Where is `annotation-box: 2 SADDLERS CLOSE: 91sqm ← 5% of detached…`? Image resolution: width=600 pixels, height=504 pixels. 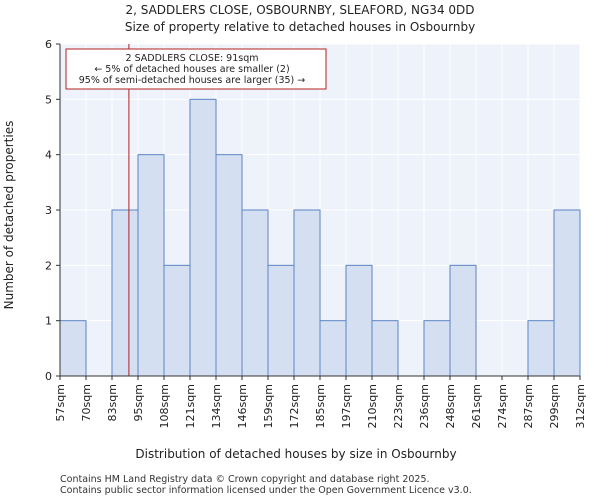 annotation-box: 2 SADDLERS CLOSE: 91sqm ← 5% of detached… is located at coordinates (196, 69).